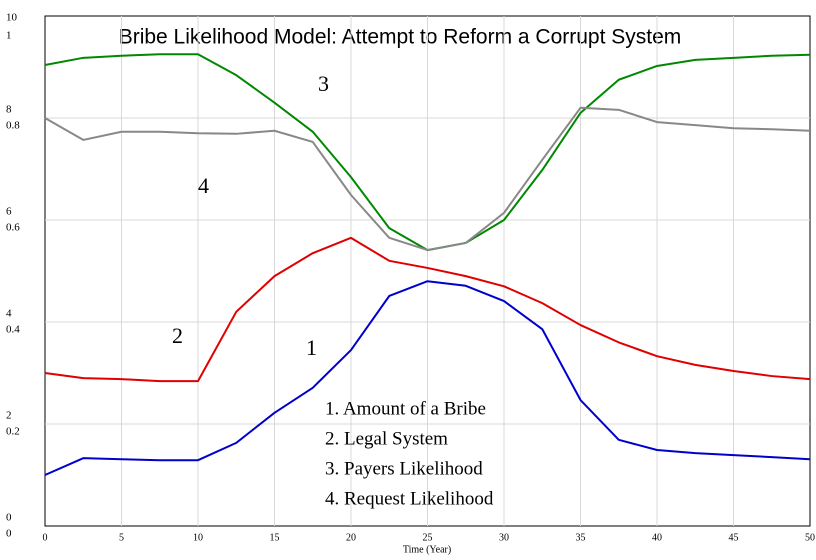  I want to click on y2-tick-label: 8, so click(9, 110).